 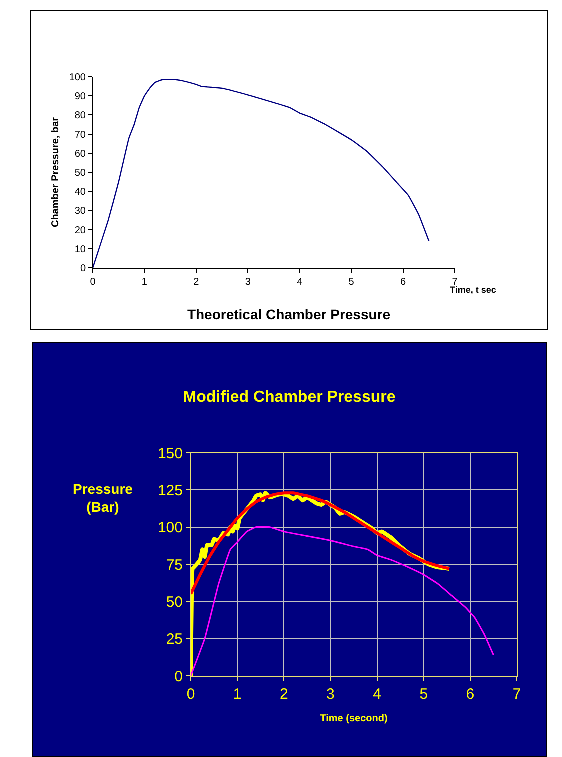 What do you see at coordinates (174, 639) in the screenshot?
I see `y-tick-label: 25` at bounding box center [174, 639].